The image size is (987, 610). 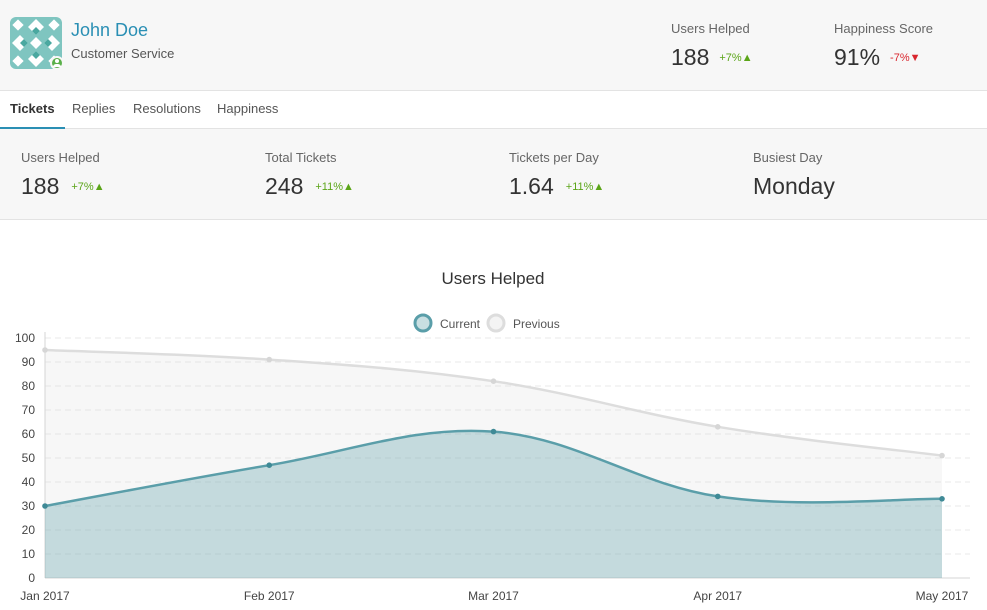 What do you see at coordinates (301, 157) in the screenshot?
I see `stat-label: Total Tickets` at bounding box center [301, 157].